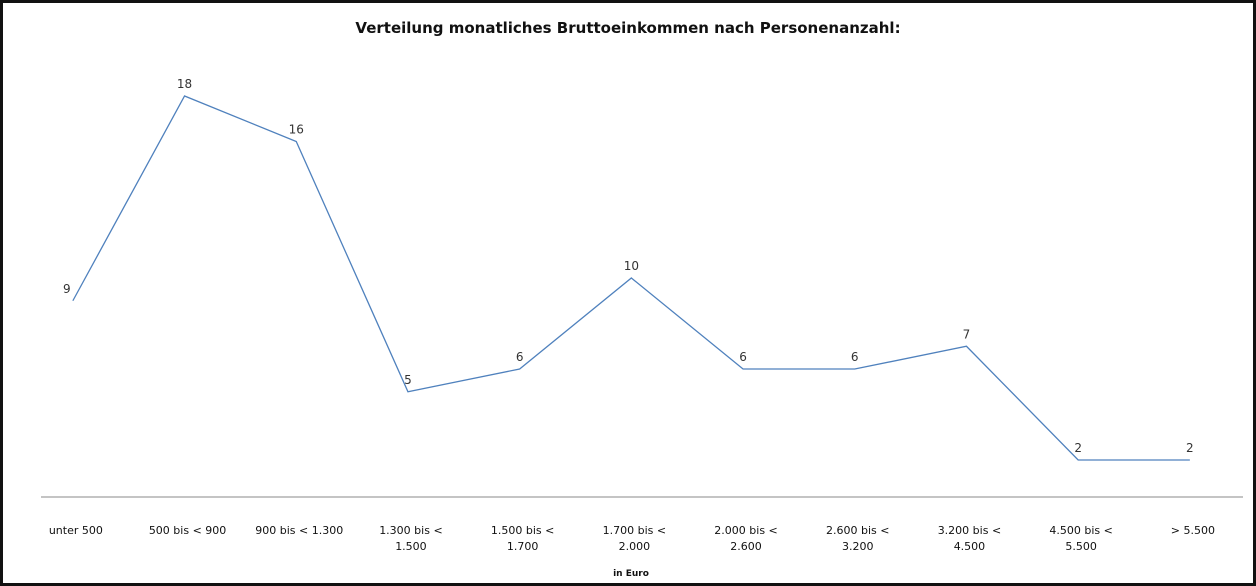  What do you see at coordinates (631, 574) in the screenshot?
I see `x-axis-label: in Euro` at bounding box center [631, 574].